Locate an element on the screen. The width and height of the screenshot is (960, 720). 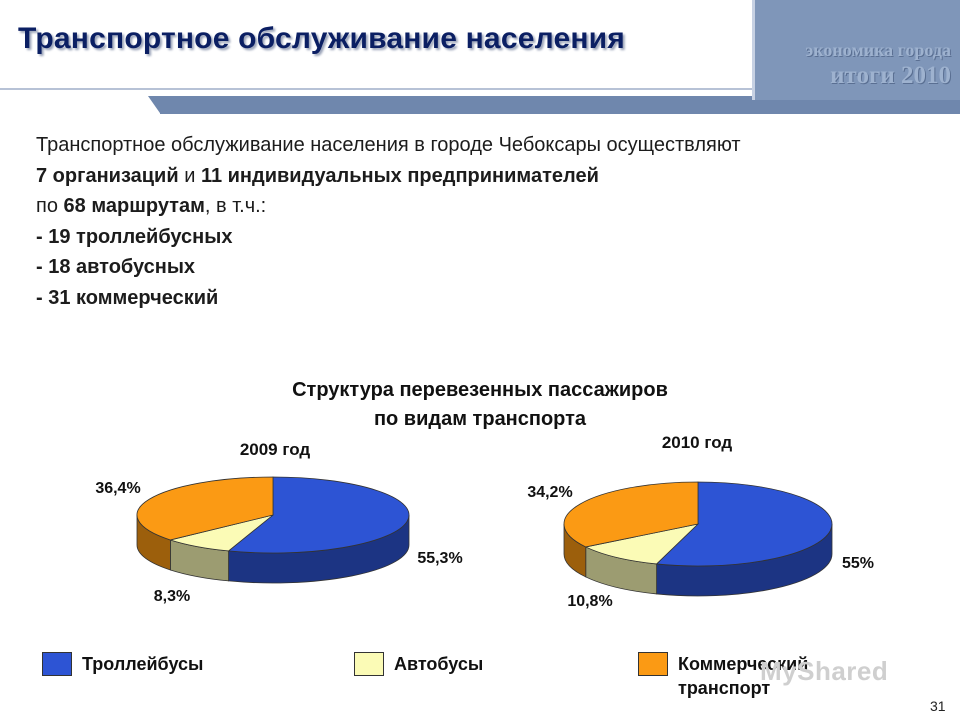
organizations-count: 7 организаций is located at coordinates (107, 175).